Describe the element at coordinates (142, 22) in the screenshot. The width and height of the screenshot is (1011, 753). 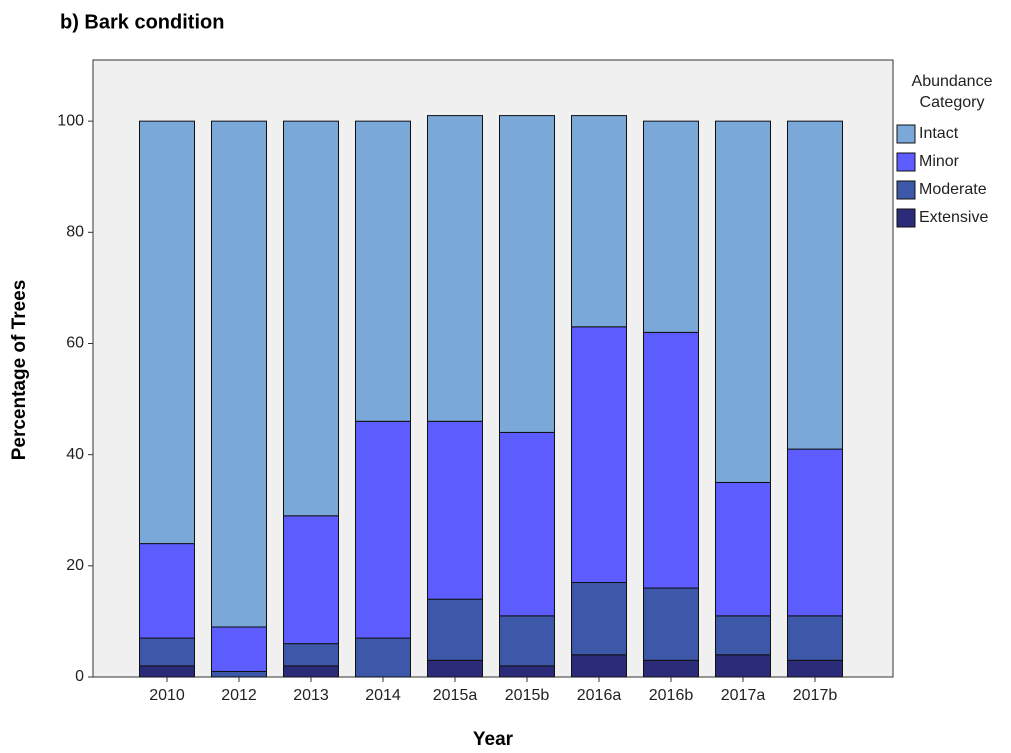
I see `chart-title: b) Bark condition` at that location.